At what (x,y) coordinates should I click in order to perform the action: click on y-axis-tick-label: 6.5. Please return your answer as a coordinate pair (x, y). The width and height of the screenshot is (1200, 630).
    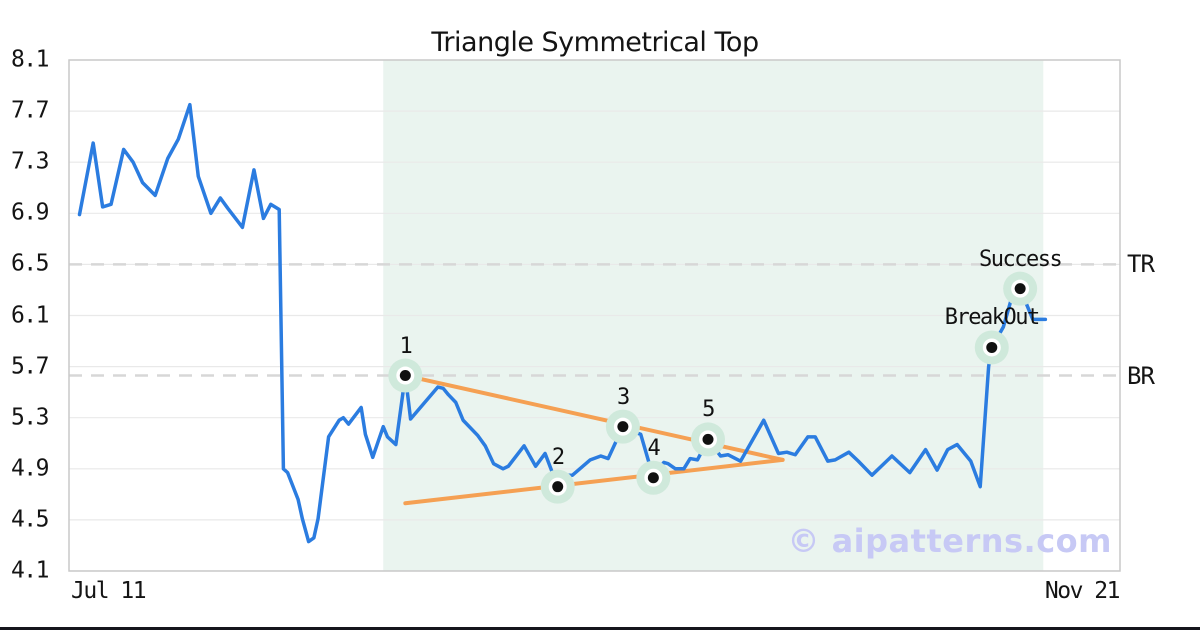
    Looking at the image, I should click on (30, 263).